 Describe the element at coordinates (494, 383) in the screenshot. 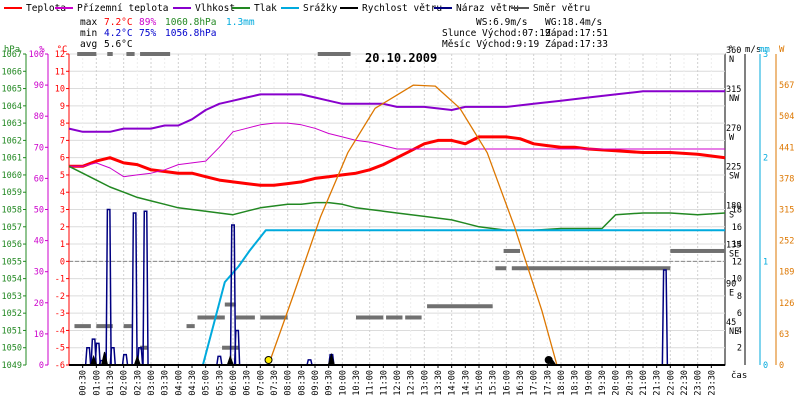

I see `x-tick-label: 15:30` at that location.